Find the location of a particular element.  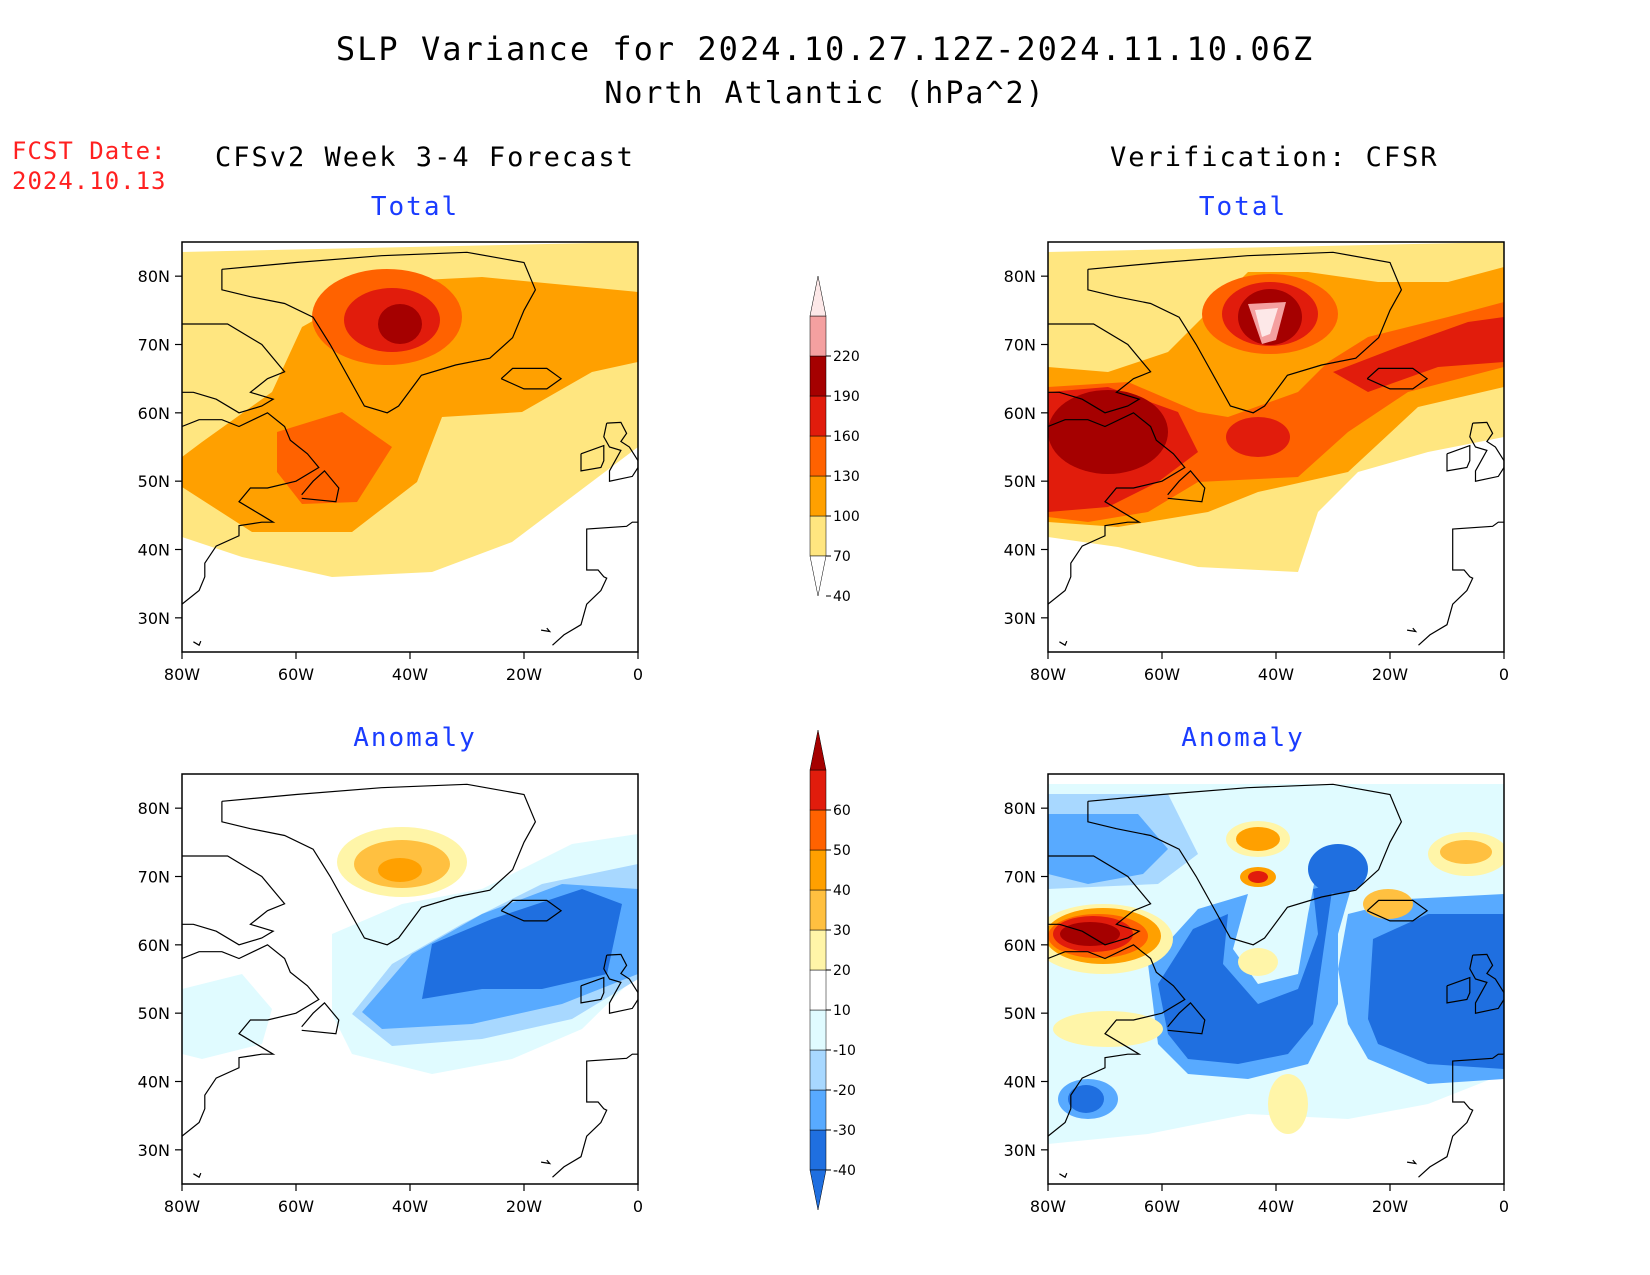

colorbar-total: 220 190 160 130 100 70 40 is located at coordinates (834, 440).